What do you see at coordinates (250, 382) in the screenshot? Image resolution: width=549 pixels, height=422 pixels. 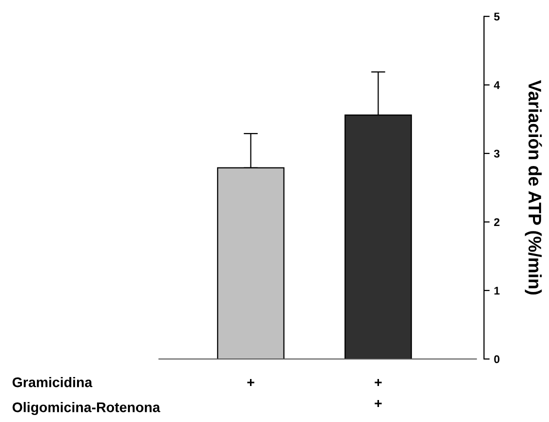 I see `x-tick-label: +` at bounding box center [250, 382].